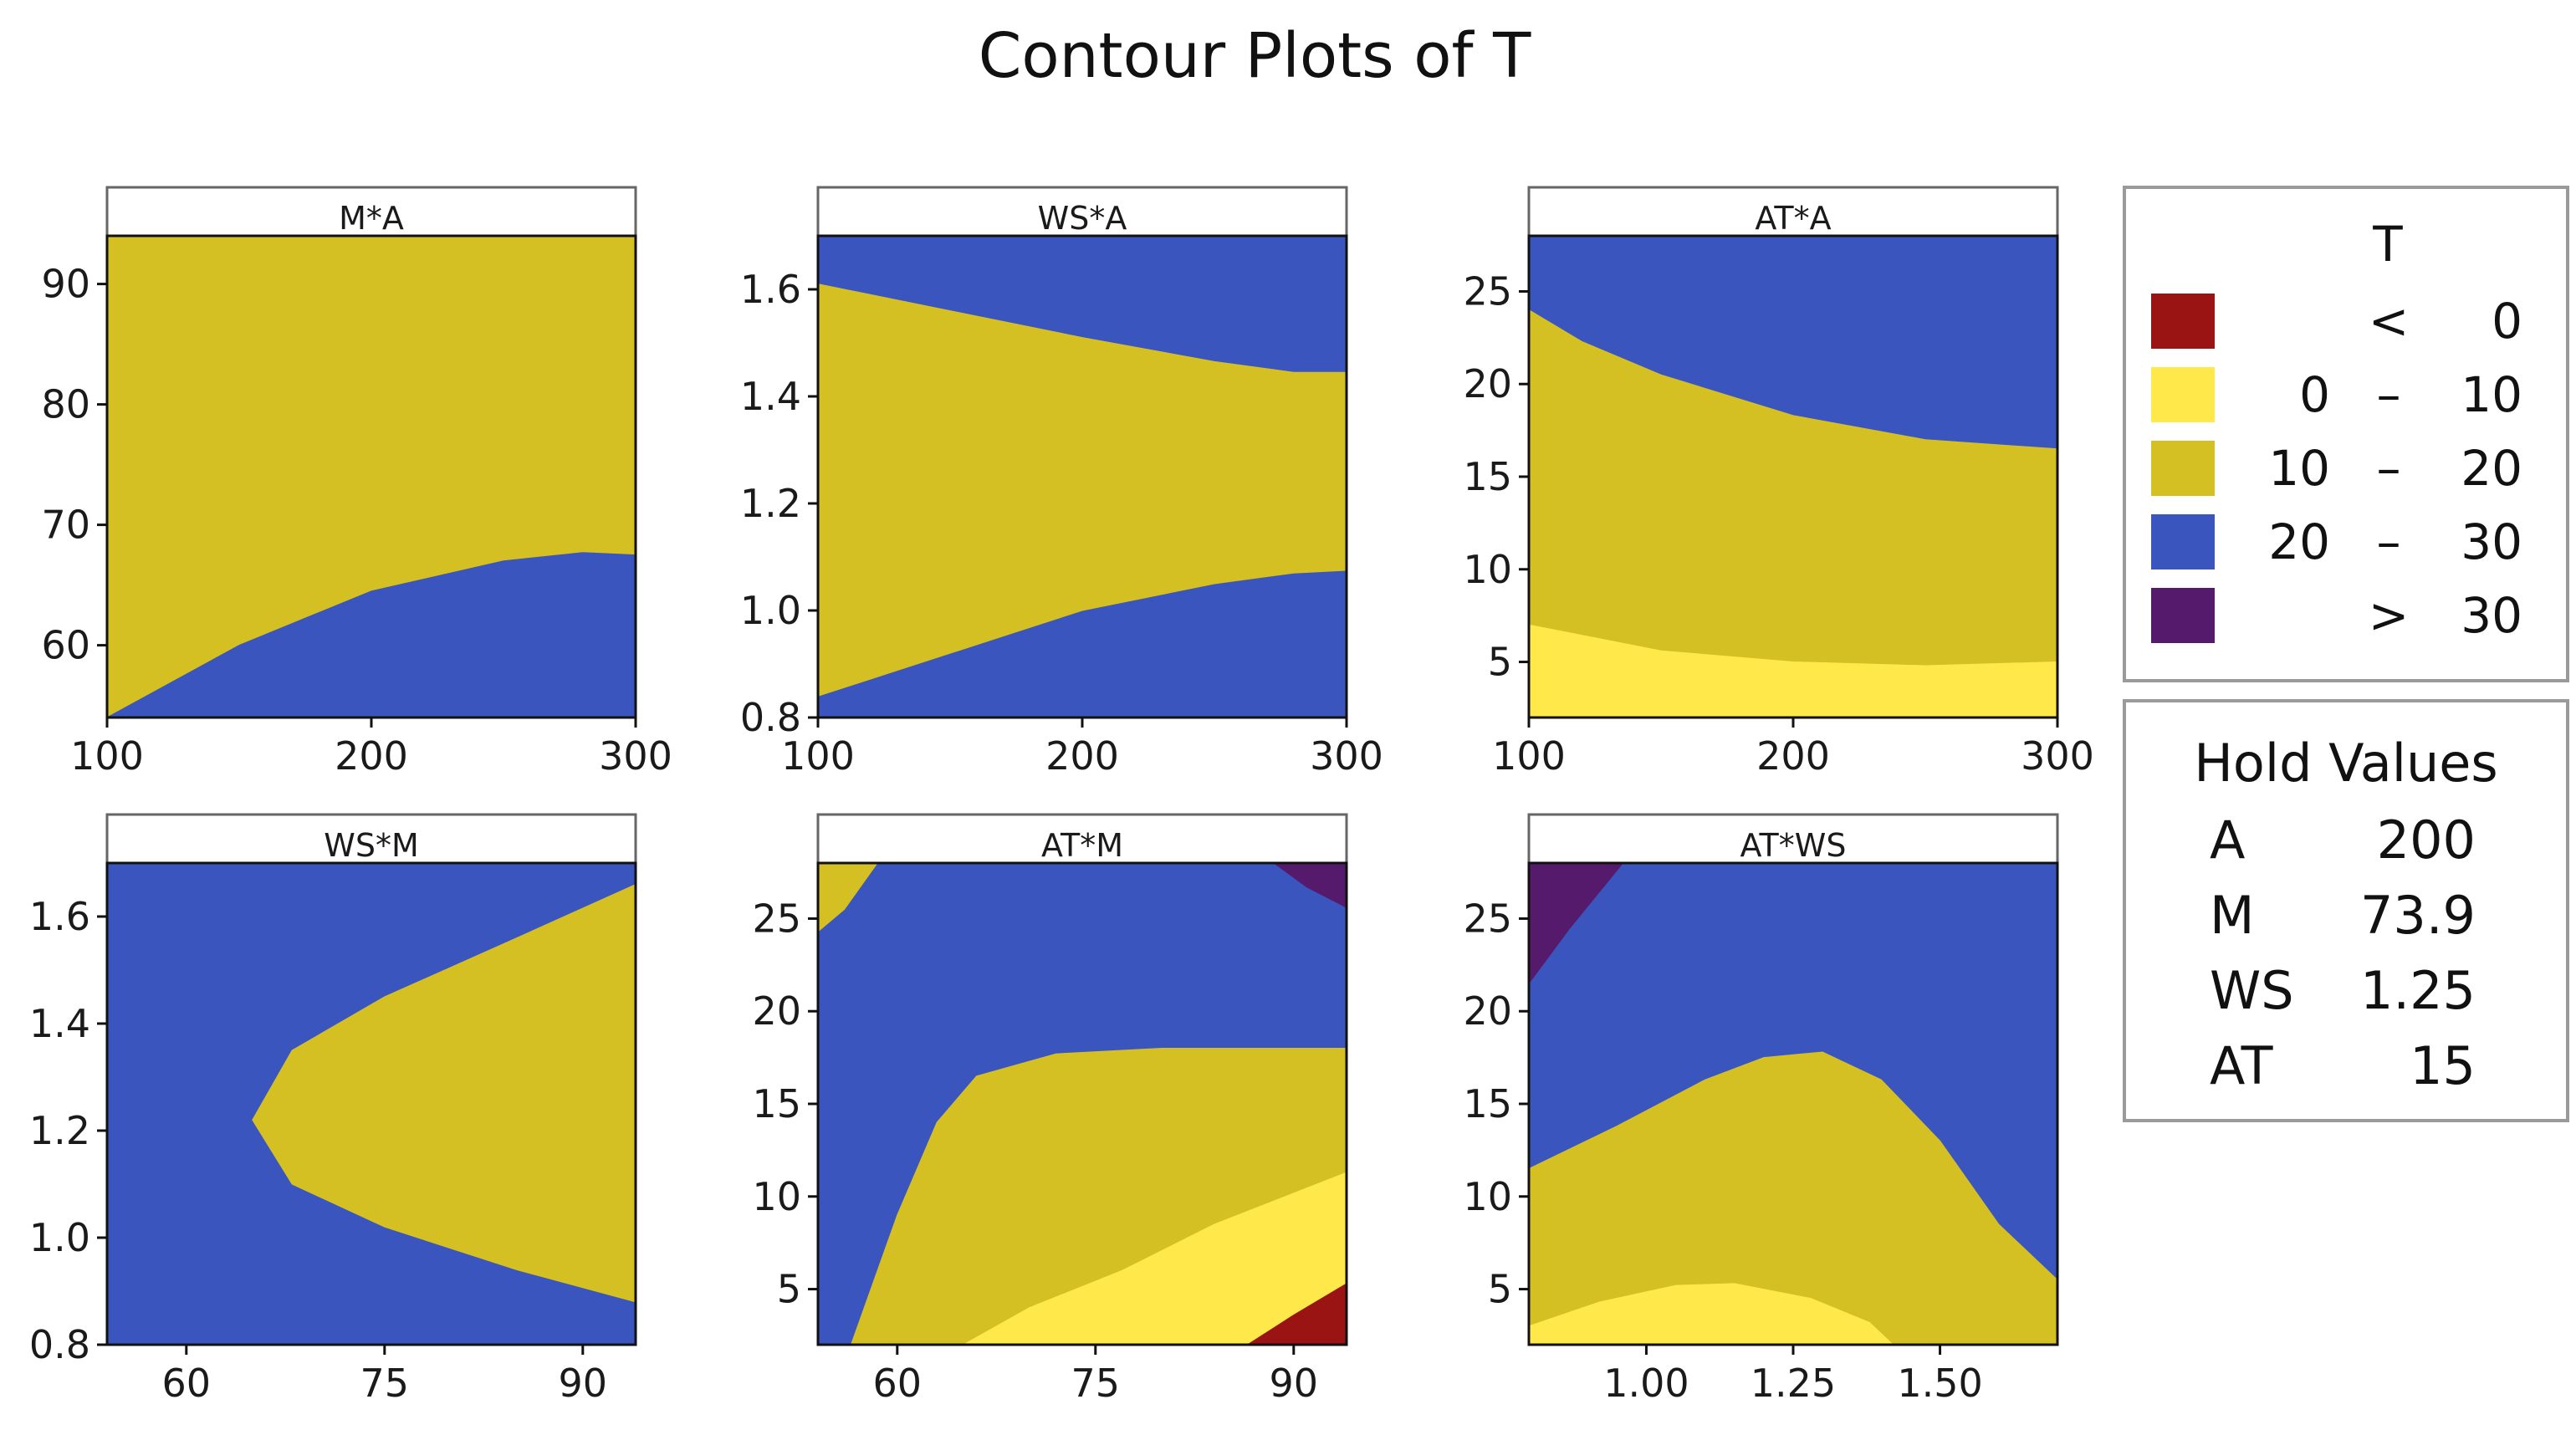 Image resolution: width=2576 pixels, height=1430 pixels. I want to click on x-tick-label: 1.25, so click(1793, 1383).